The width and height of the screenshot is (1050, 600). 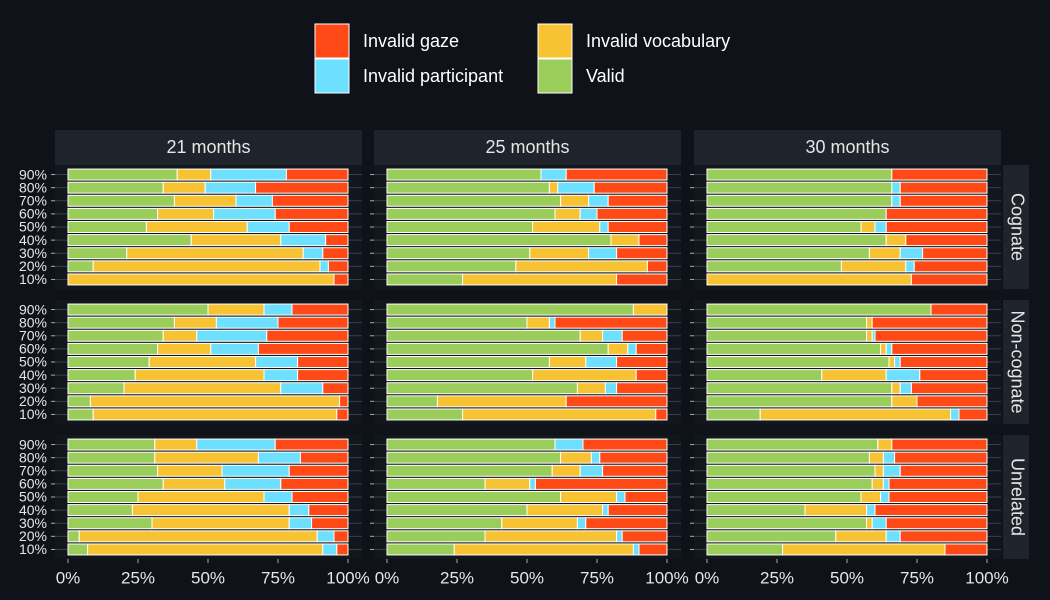 I want to click on x-tick-label: 0%, so click(x=68, y=577).